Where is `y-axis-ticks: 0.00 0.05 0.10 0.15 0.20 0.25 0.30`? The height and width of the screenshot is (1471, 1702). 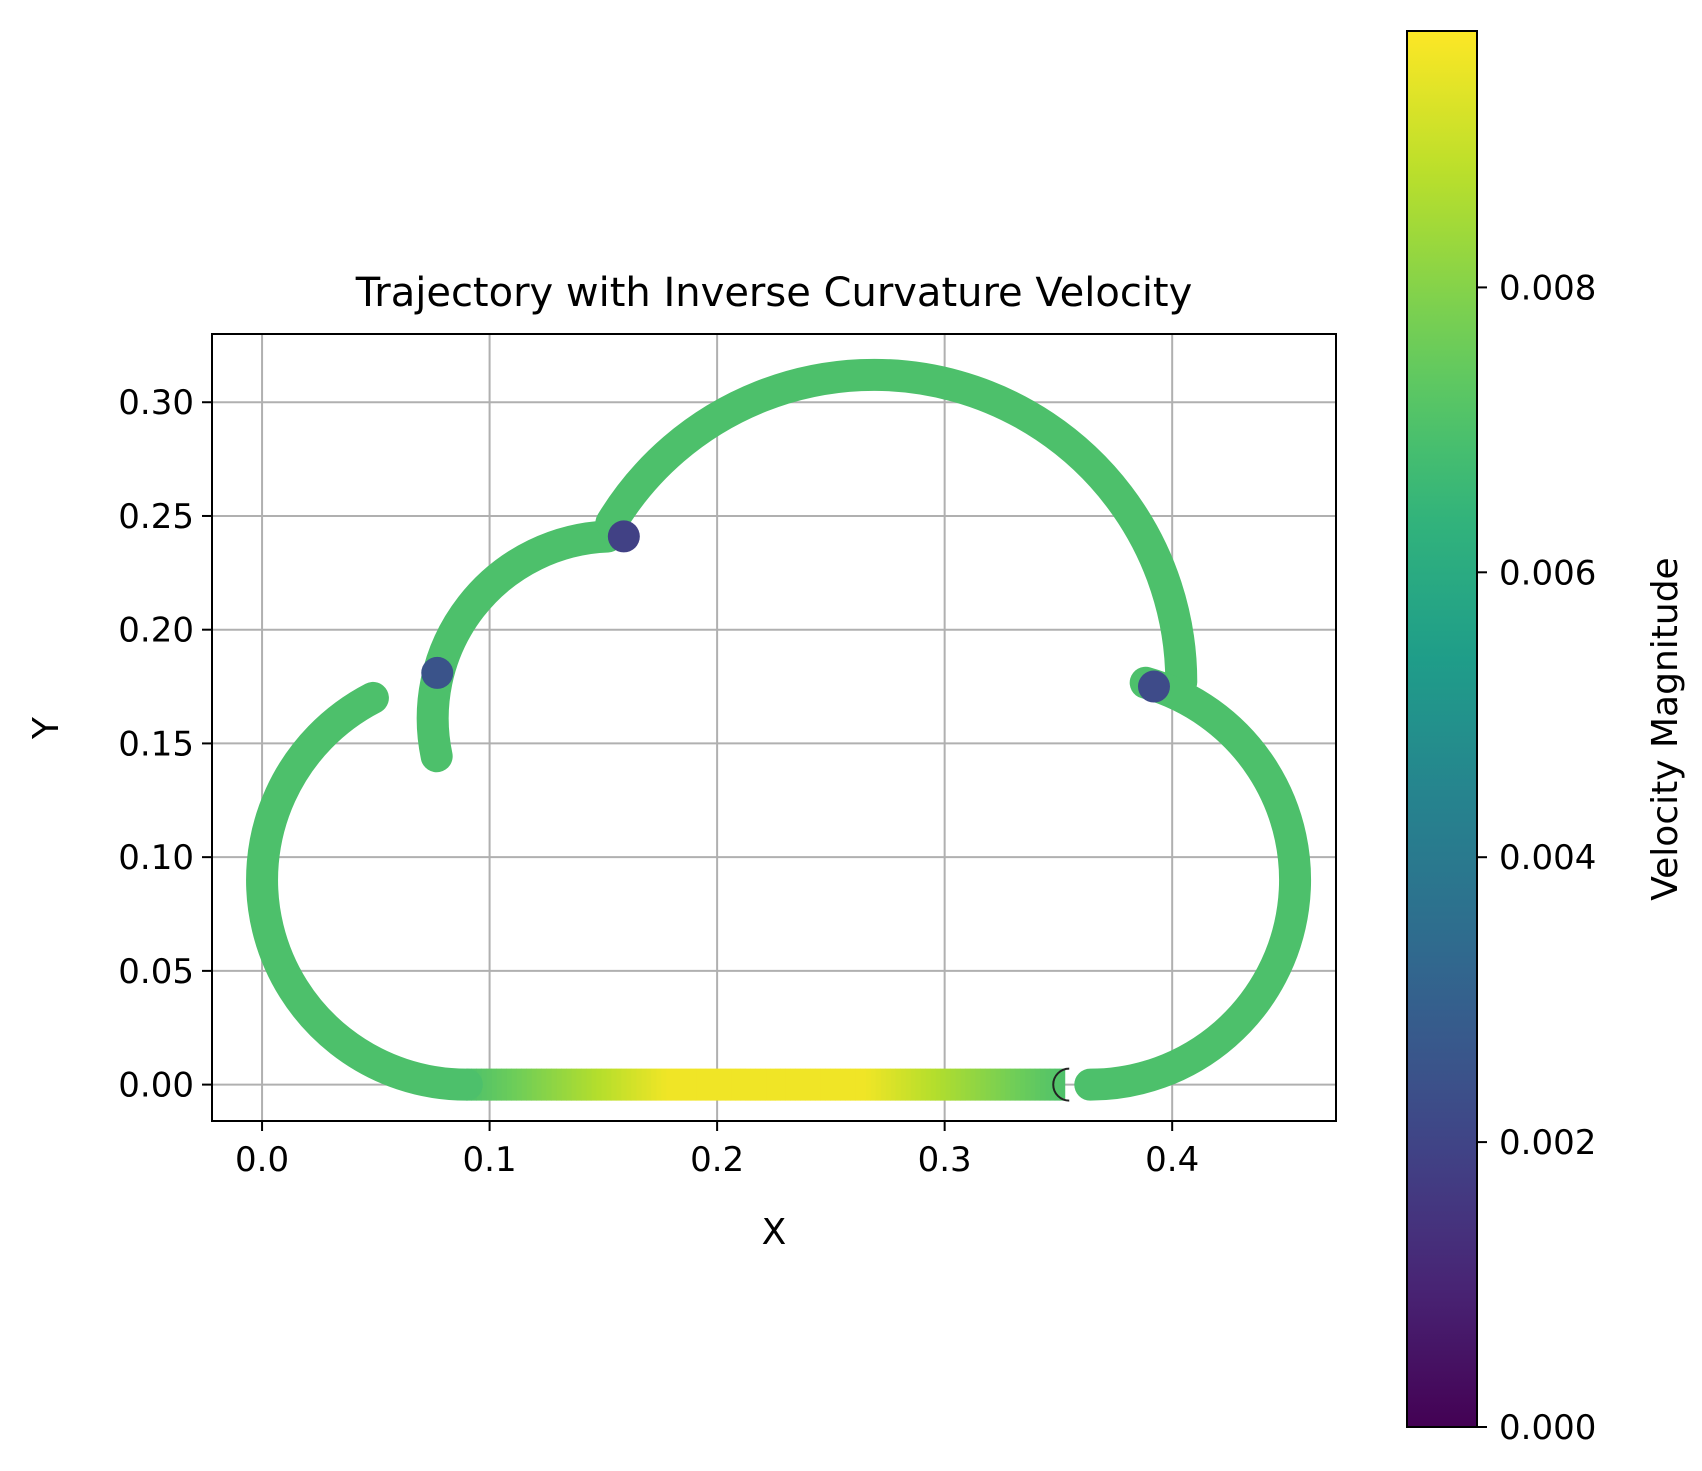
y-axis-ticks: 0.00 0.05 0.10 0.15 0.20 0.25 0.30 is located at coordinates (165, 744).